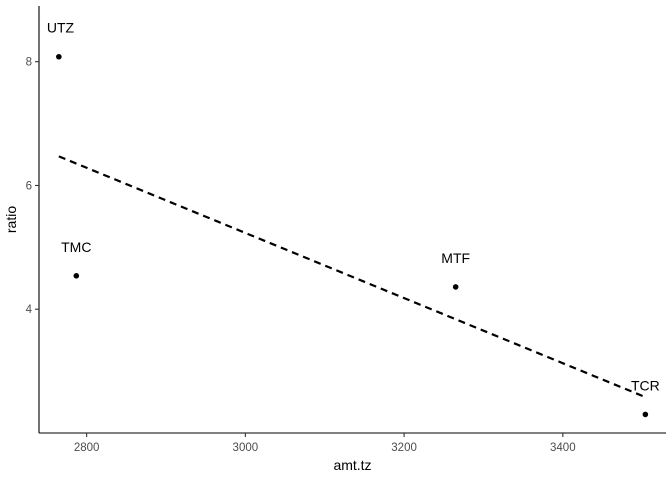 This screenshot has height=485, width=672. What do you see at coordinates (455, 258) in the screenshot?
I see `point-label-mtf: MTF` at bounding box center [455, 258].